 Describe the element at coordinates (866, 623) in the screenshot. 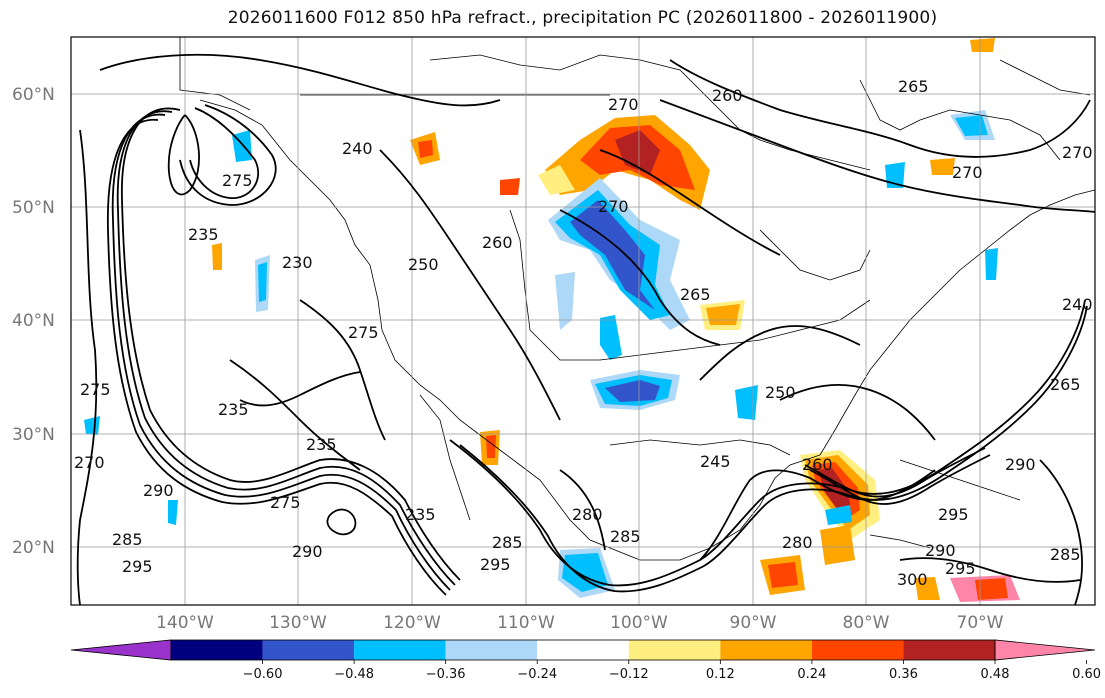

I see `lon-label: 80°W` at that location.